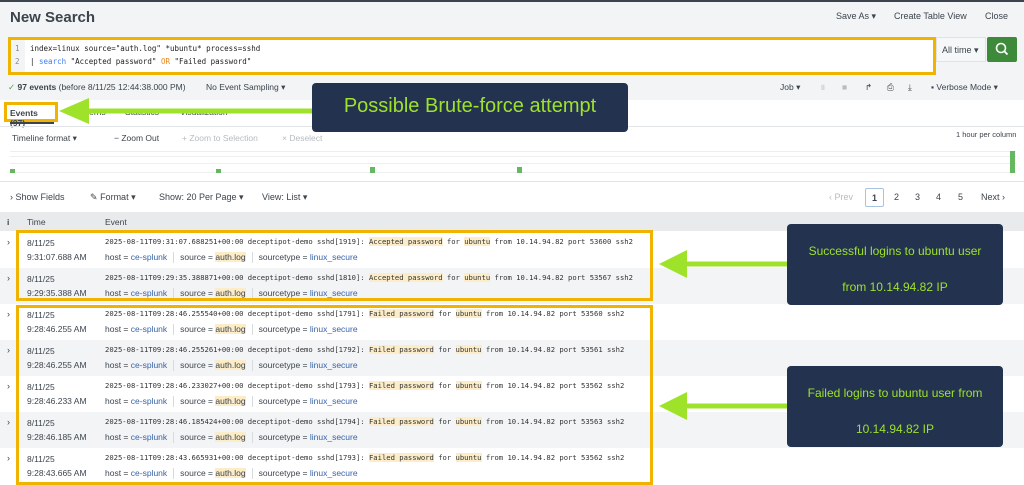 Image resolution: width=1024 pixels, height=485 pixels. Describe the element at coordinates (997, 16) in the screenshot. I see `close-button: Close` at that location.